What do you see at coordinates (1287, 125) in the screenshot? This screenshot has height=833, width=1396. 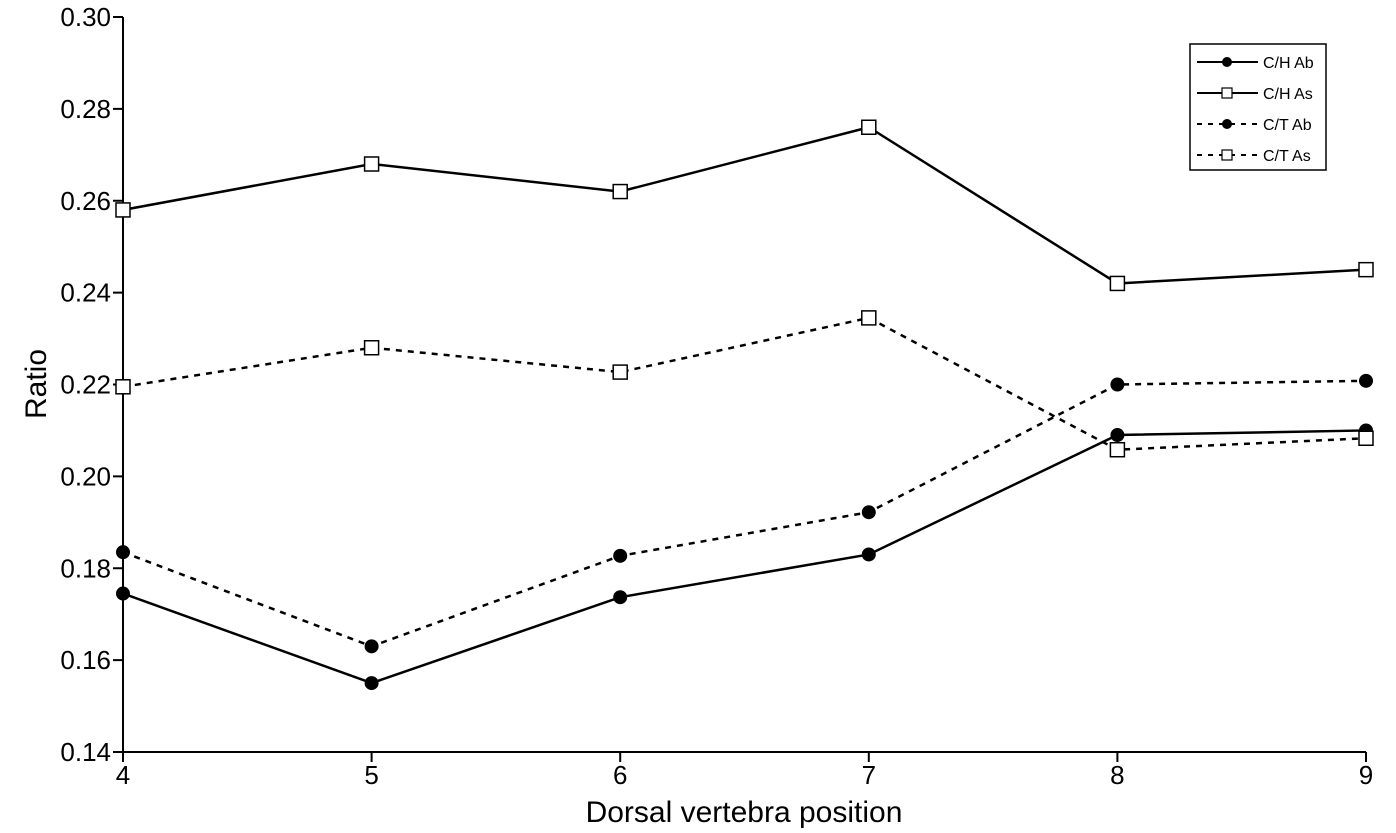 I see `legend-label: C/T Ab` at bounding box center [1287, 125].